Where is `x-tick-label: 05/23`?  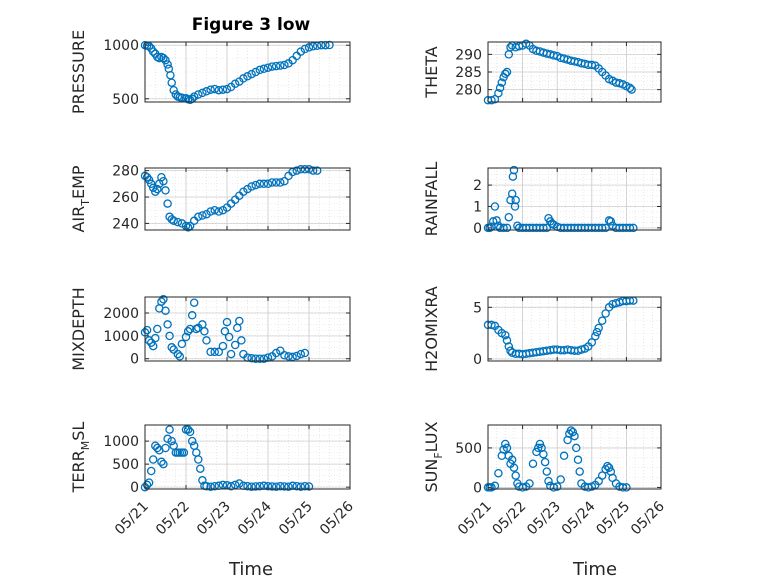
x-tick-label: 05/23 is located at coordinates (214, 519).